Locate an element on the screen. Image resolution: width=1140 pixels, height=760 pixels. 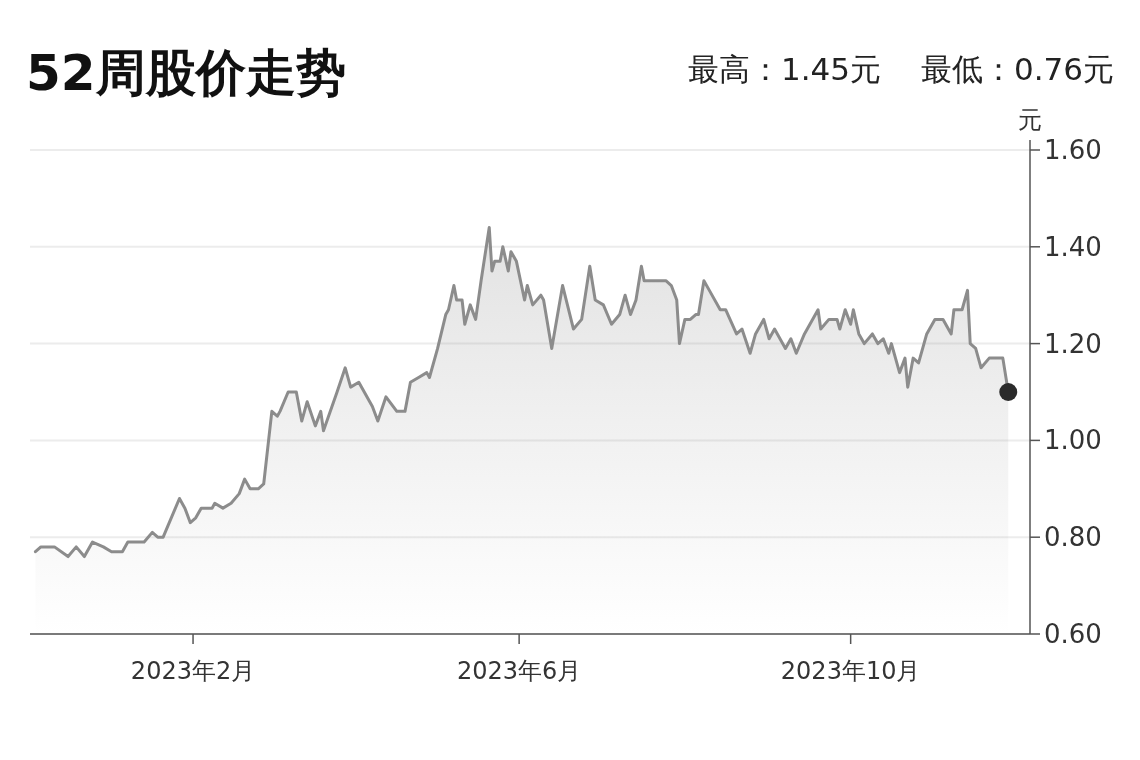
x-tick-label: 2023年10月 is located at coordinates (850, 671).